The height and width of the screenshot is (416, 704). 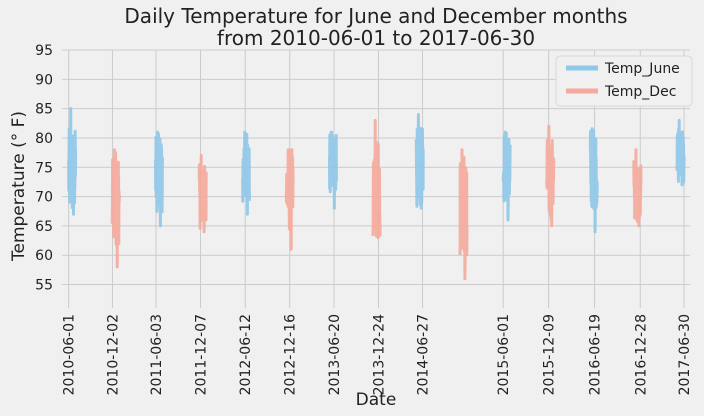 I want to click on x-tick-label: 2011-12-07, so click(x=201, y=354).